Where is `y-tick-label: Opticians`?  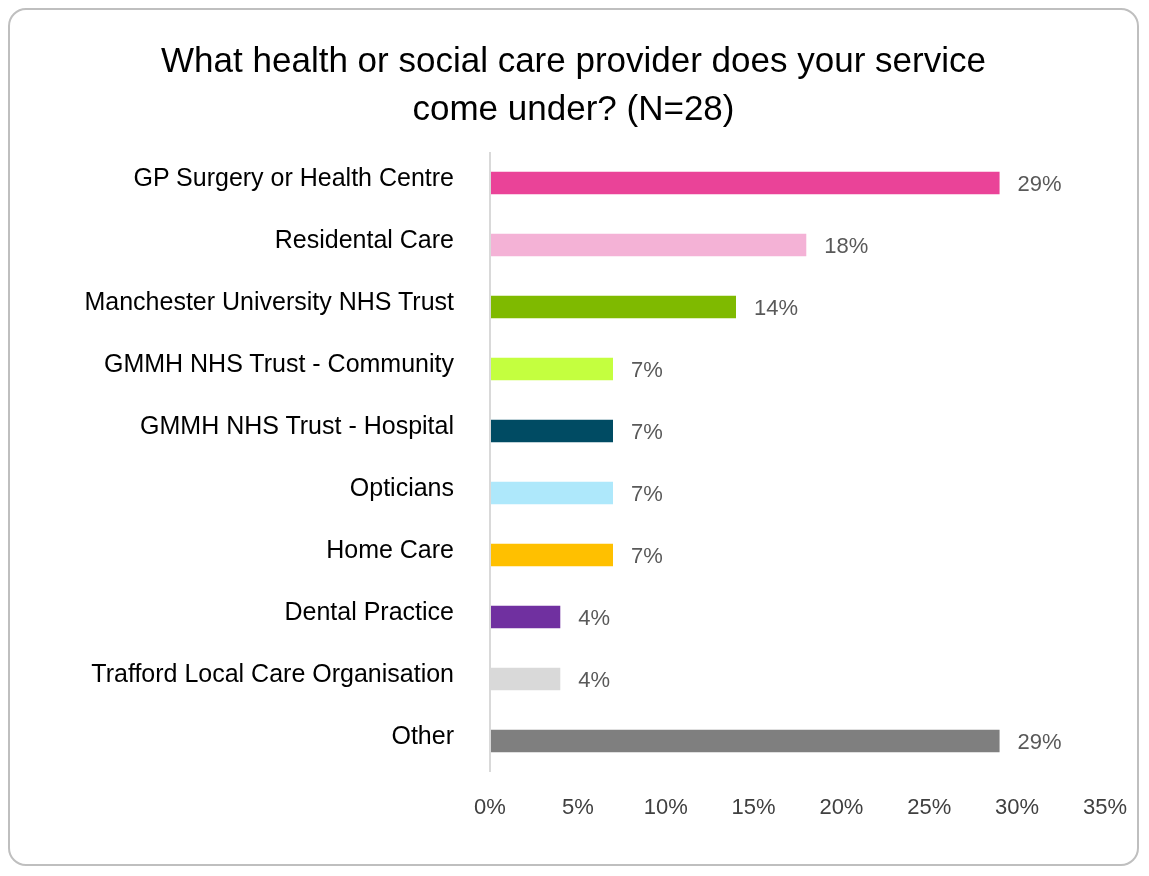 y-tick-label: Opticians is located at coordinates (401, 486).